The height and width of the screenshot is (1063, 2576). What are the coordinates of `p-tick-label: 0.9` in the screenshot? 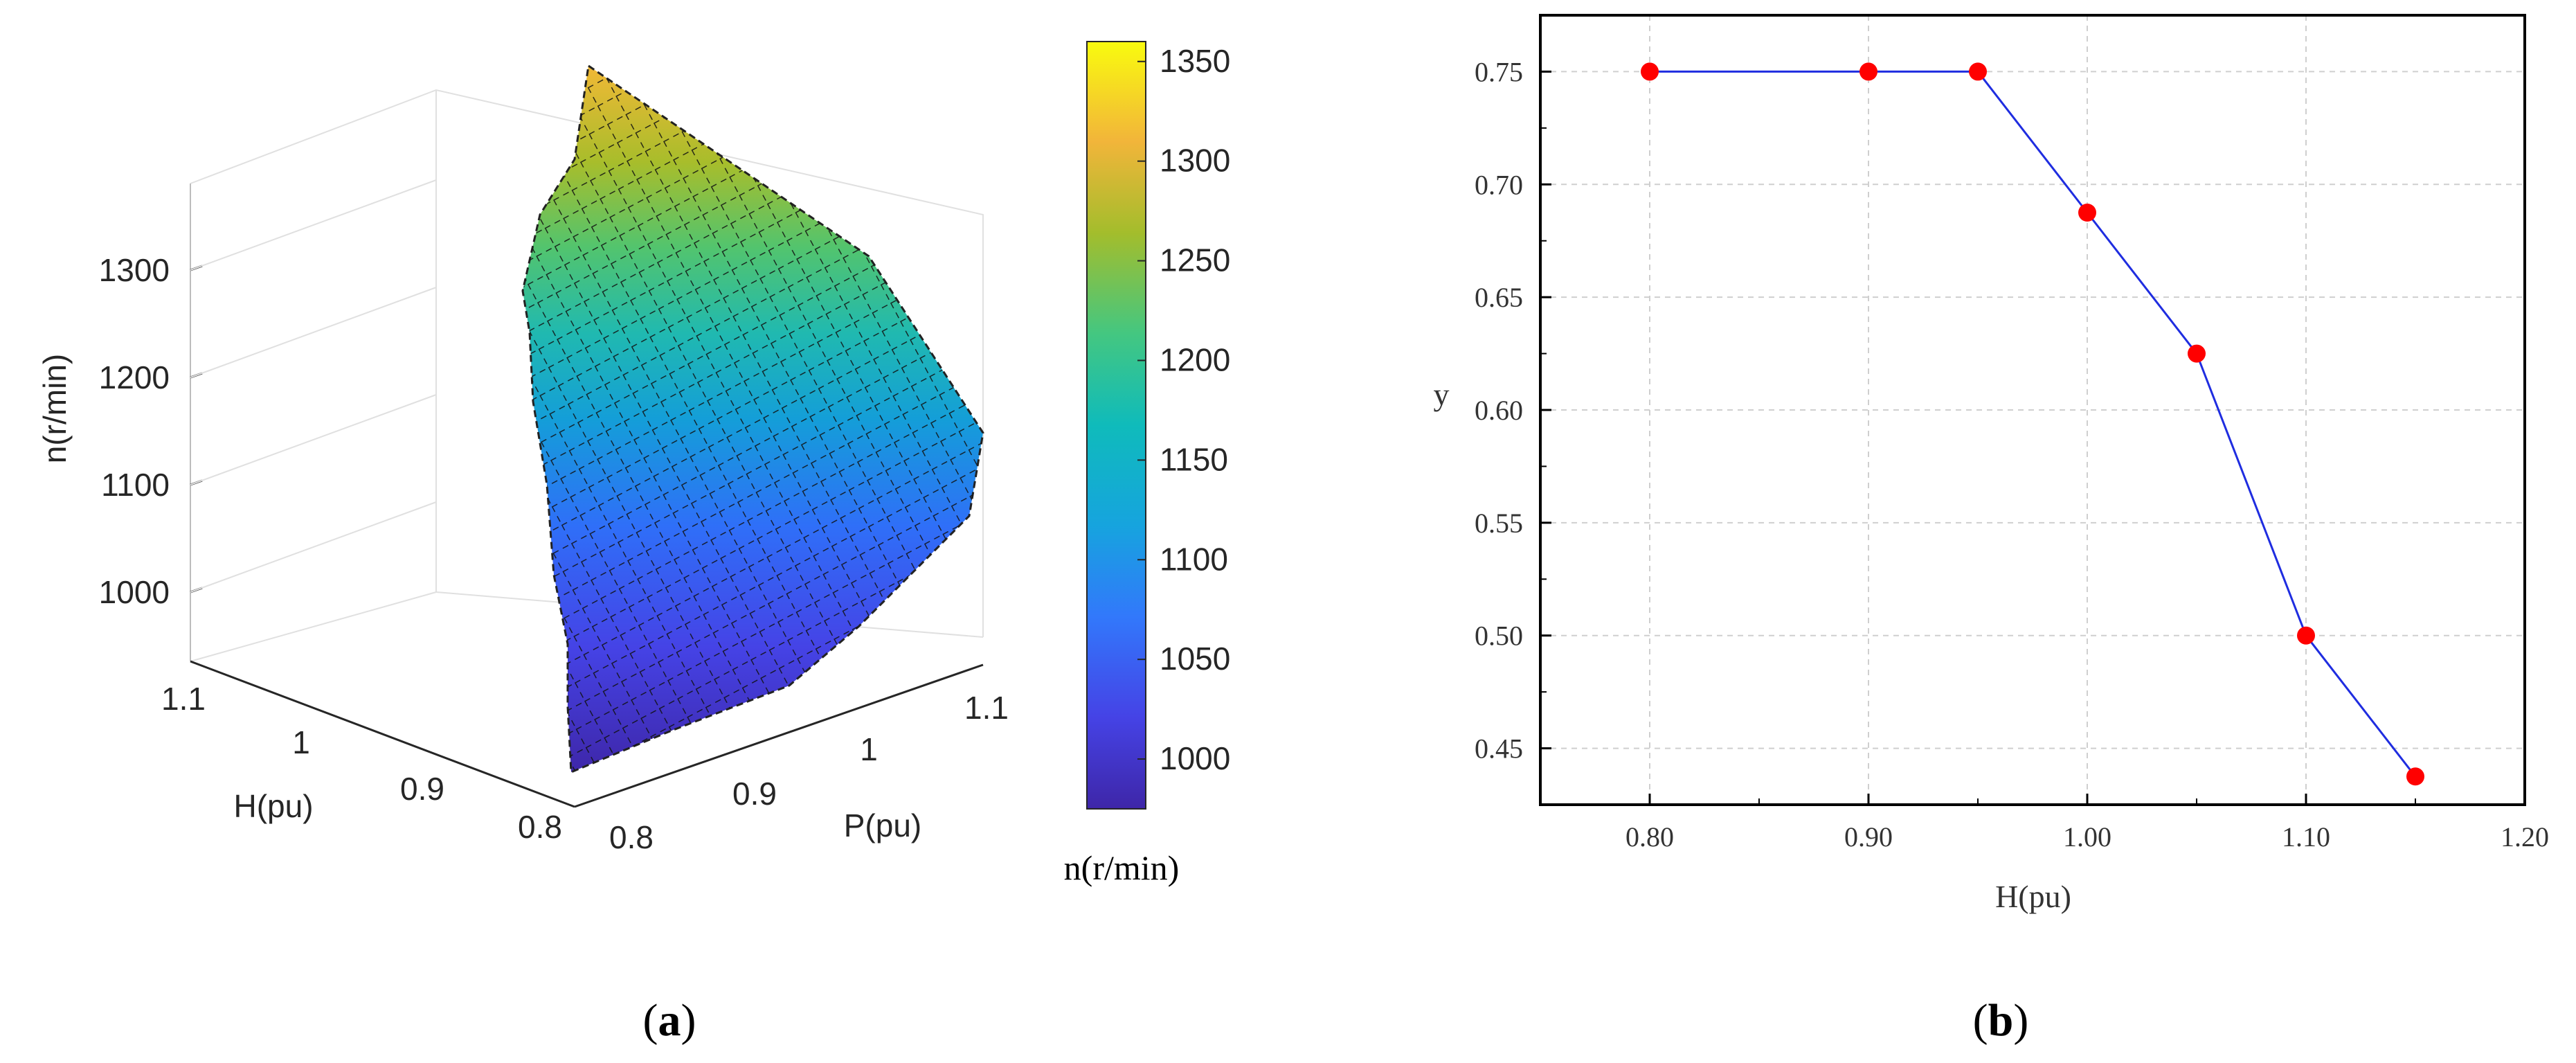 It's located at (755, 794).